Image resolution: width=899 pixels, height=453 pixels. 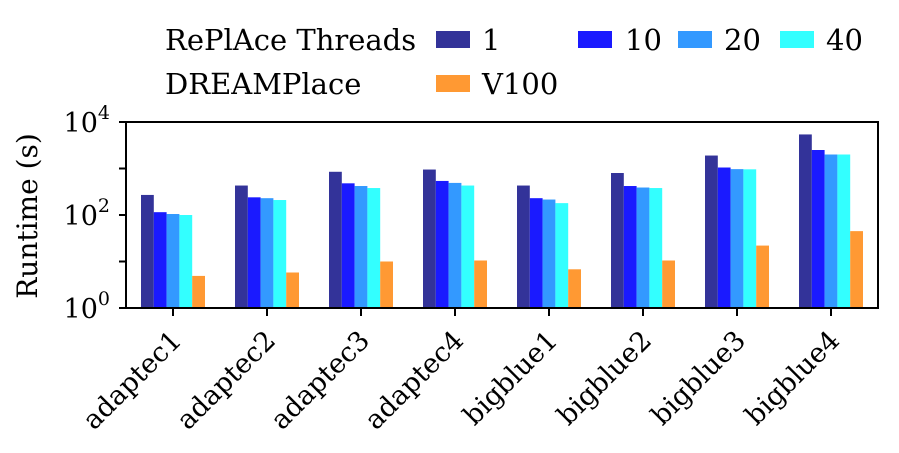 I want to click on y-axis: 10⁰ 10² 10⁴, so click(x=95, y=213).